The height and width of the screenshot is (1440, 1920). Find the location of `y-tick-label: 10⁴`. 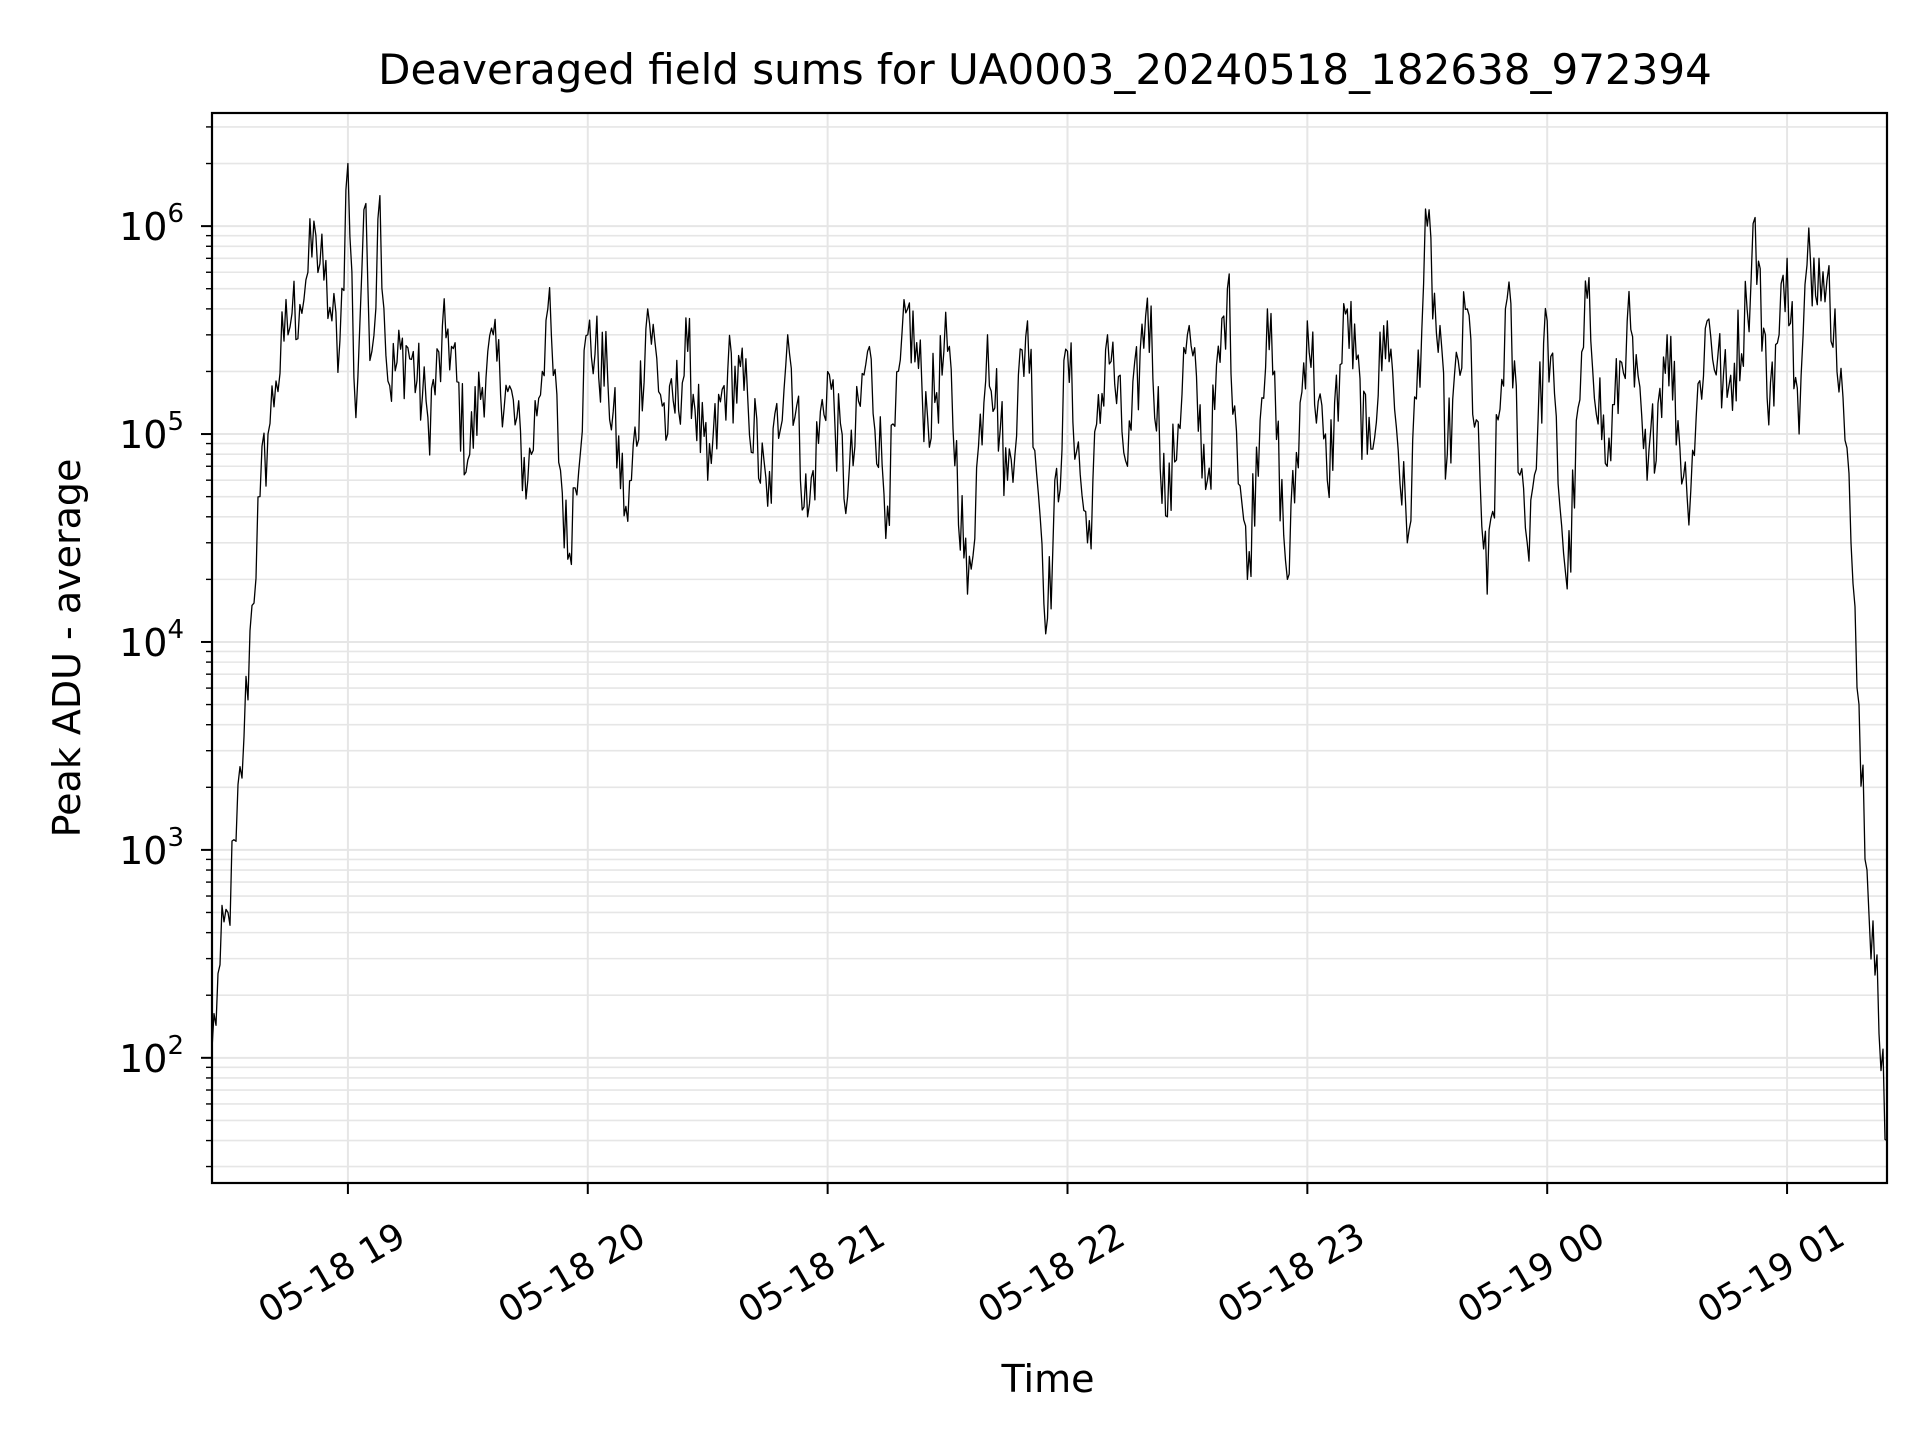

y-tick-label: 10⁴ is located at coordinates (151, 640).